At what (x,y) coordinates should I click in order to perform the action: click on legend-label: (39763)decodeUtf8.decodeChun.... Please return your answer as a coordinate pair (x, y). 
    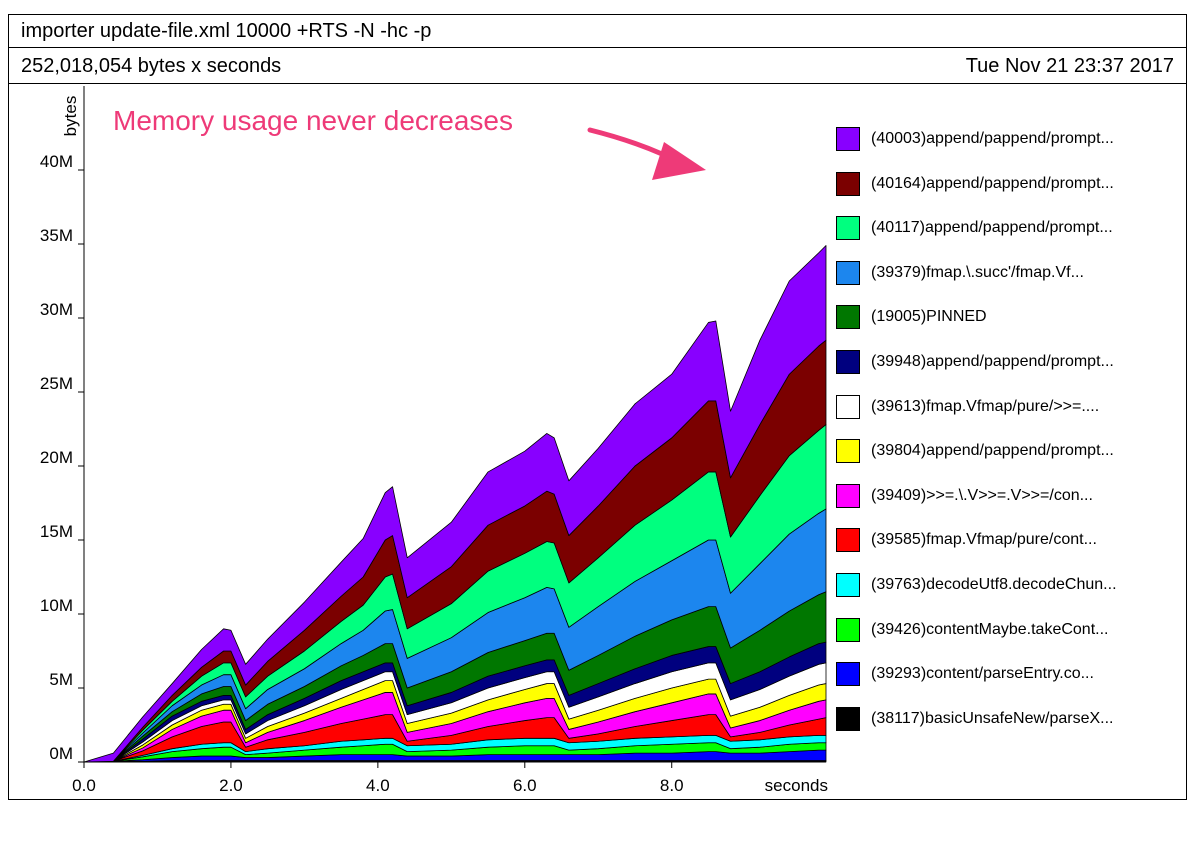
    Looking at the image, I should click on (994, 584).